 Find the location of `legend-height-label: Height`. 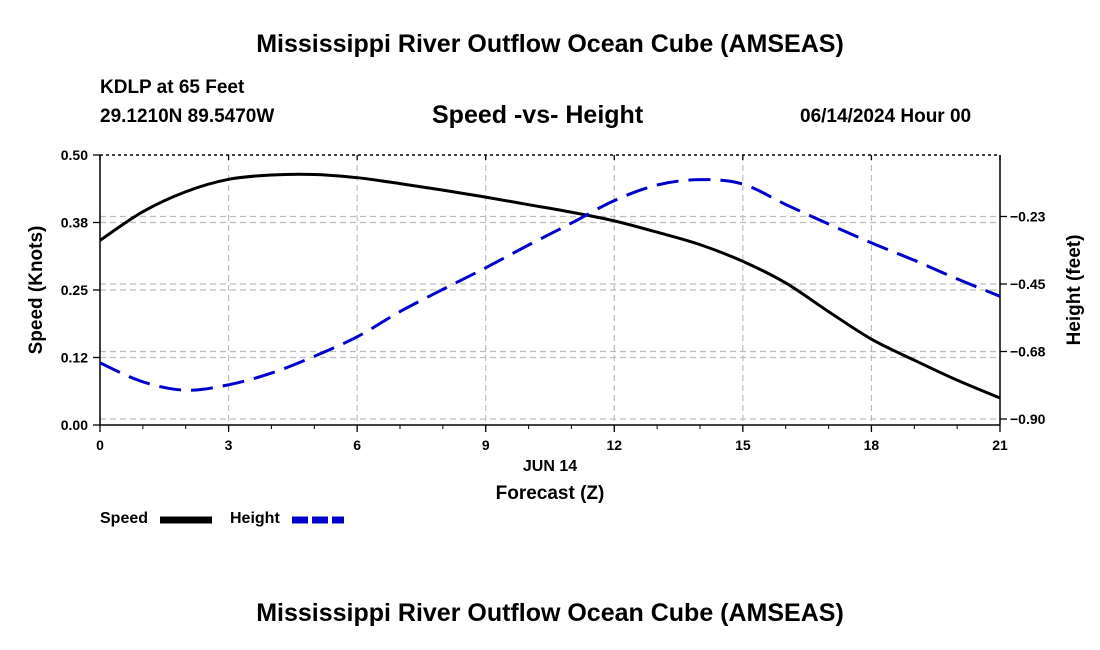

legend-height-label: Height is located at coordinates (255, 518).